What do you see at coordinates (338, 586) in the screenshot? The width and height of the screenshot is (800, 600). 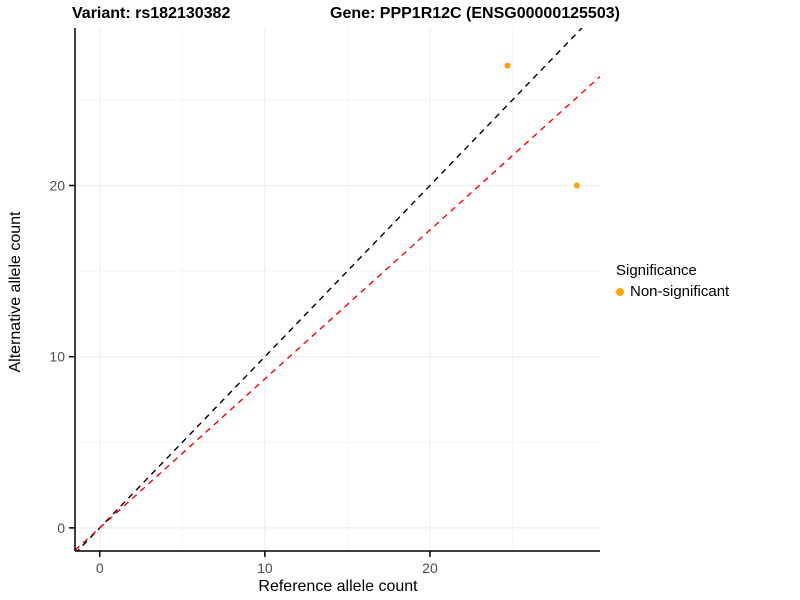 I see `x-axis-label: Reference allele count` at bounding box center [338, 586].